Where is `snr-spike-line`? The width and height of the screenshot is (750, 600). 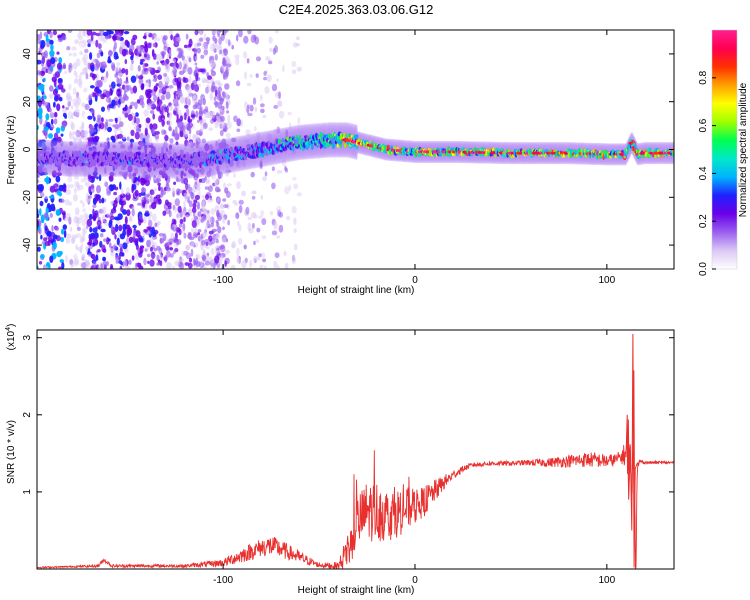
snr-spike-line is located at coordinates (631, 450).